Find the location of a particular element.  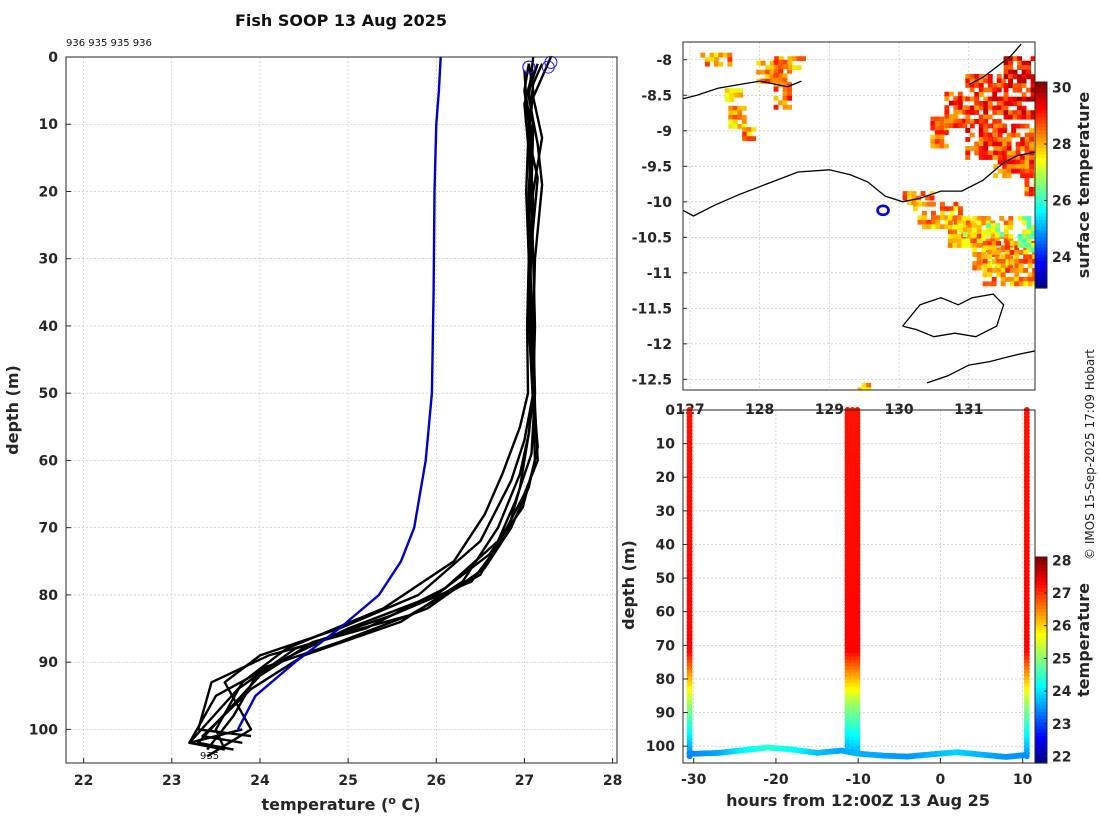

map-ship-position is located at coordinates (883, 210).